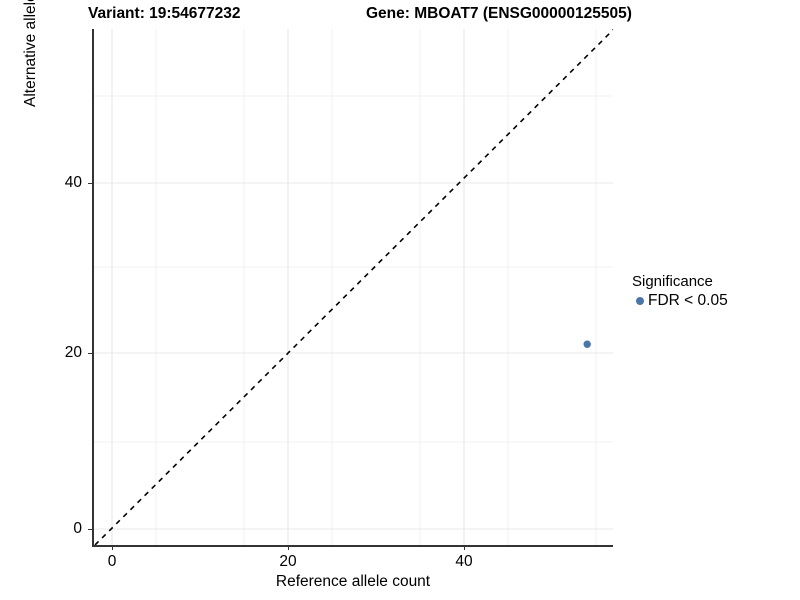 The height and width of the screenshot is (600, 800). Describe the element at coordinates (93, 287) in the screenshot. I see `y-axis-line` at that location.